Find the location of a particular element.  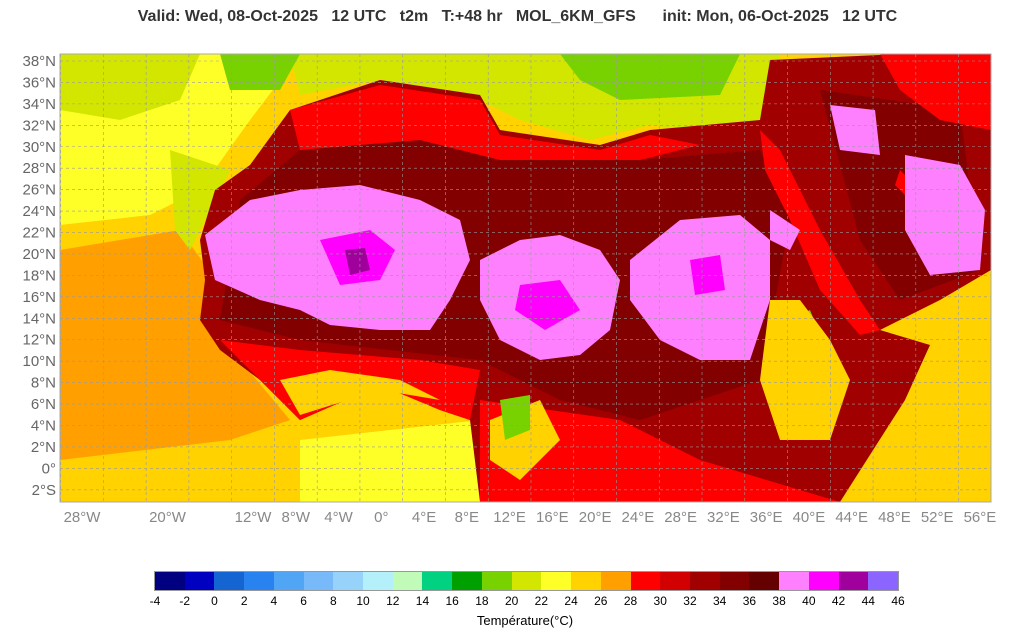

colorbar-tick-label: 16 is located at coordinates (452, 601).